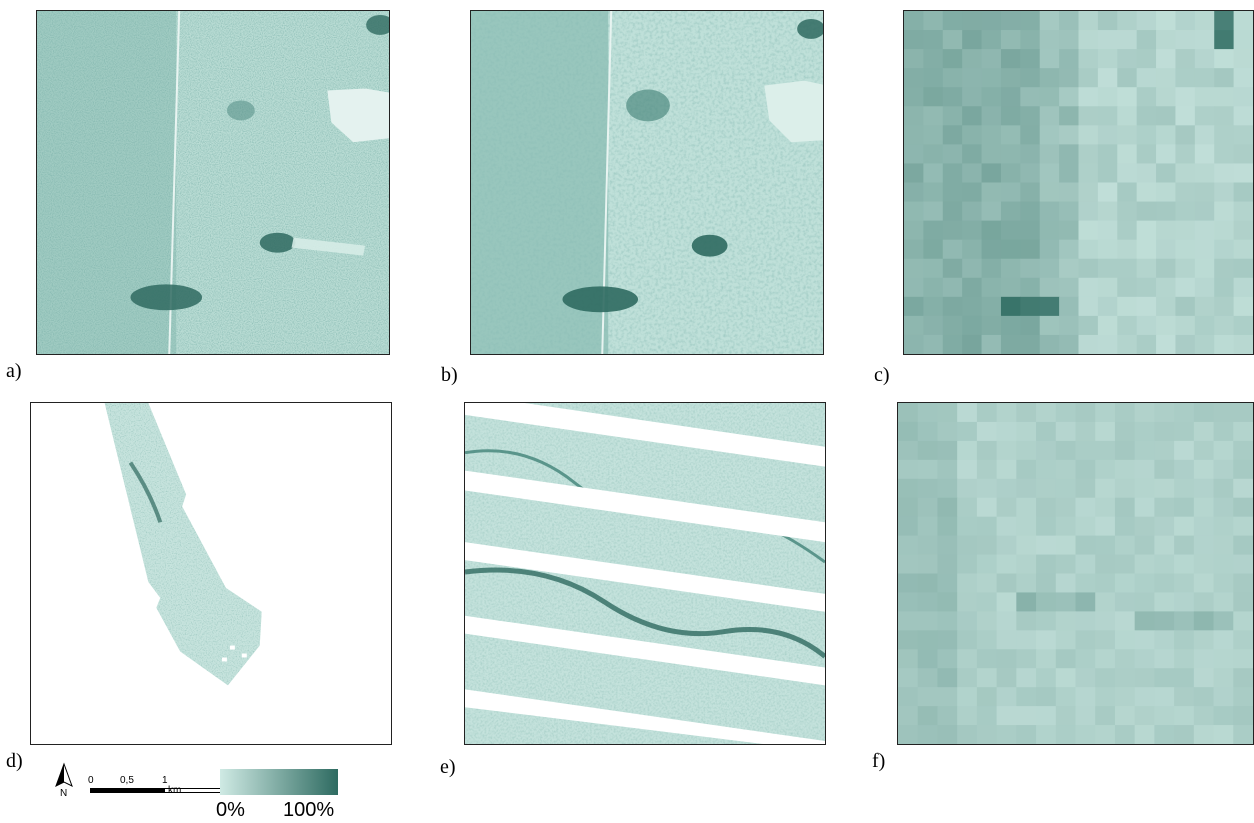 This screenshot has height=823, width=1254. Describe the element at coordinates (279, 782) in the screenshot. I see `colorbar` at that location.